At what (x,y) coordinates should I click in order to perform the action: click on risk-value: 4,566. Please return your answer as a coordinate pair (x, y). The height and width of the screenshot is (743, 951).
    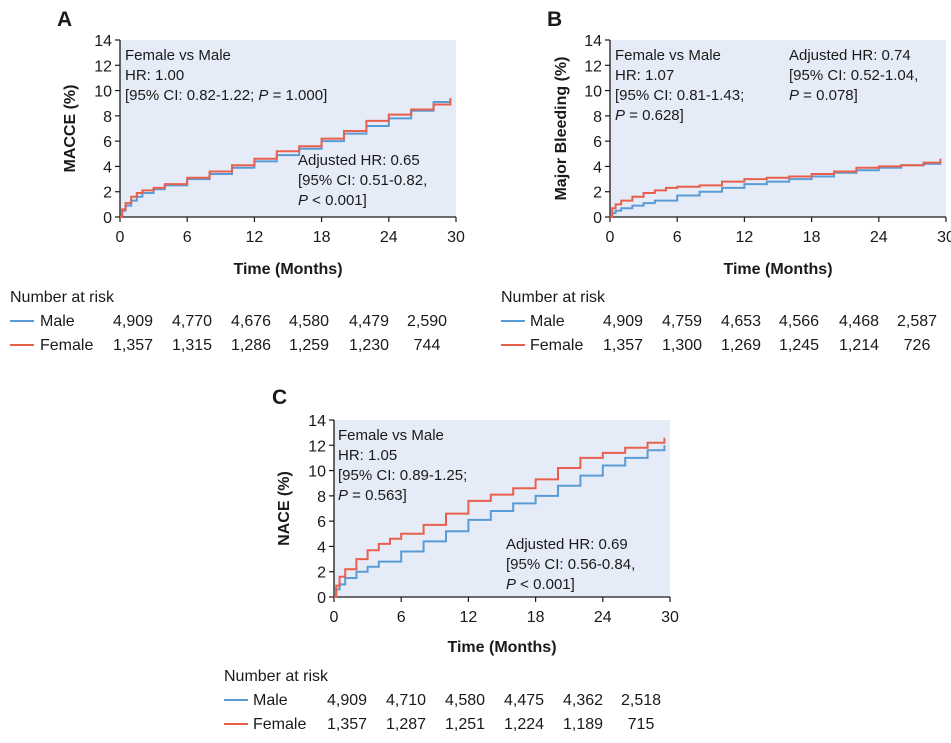
    Looking at the image, I should click on (799, 321).